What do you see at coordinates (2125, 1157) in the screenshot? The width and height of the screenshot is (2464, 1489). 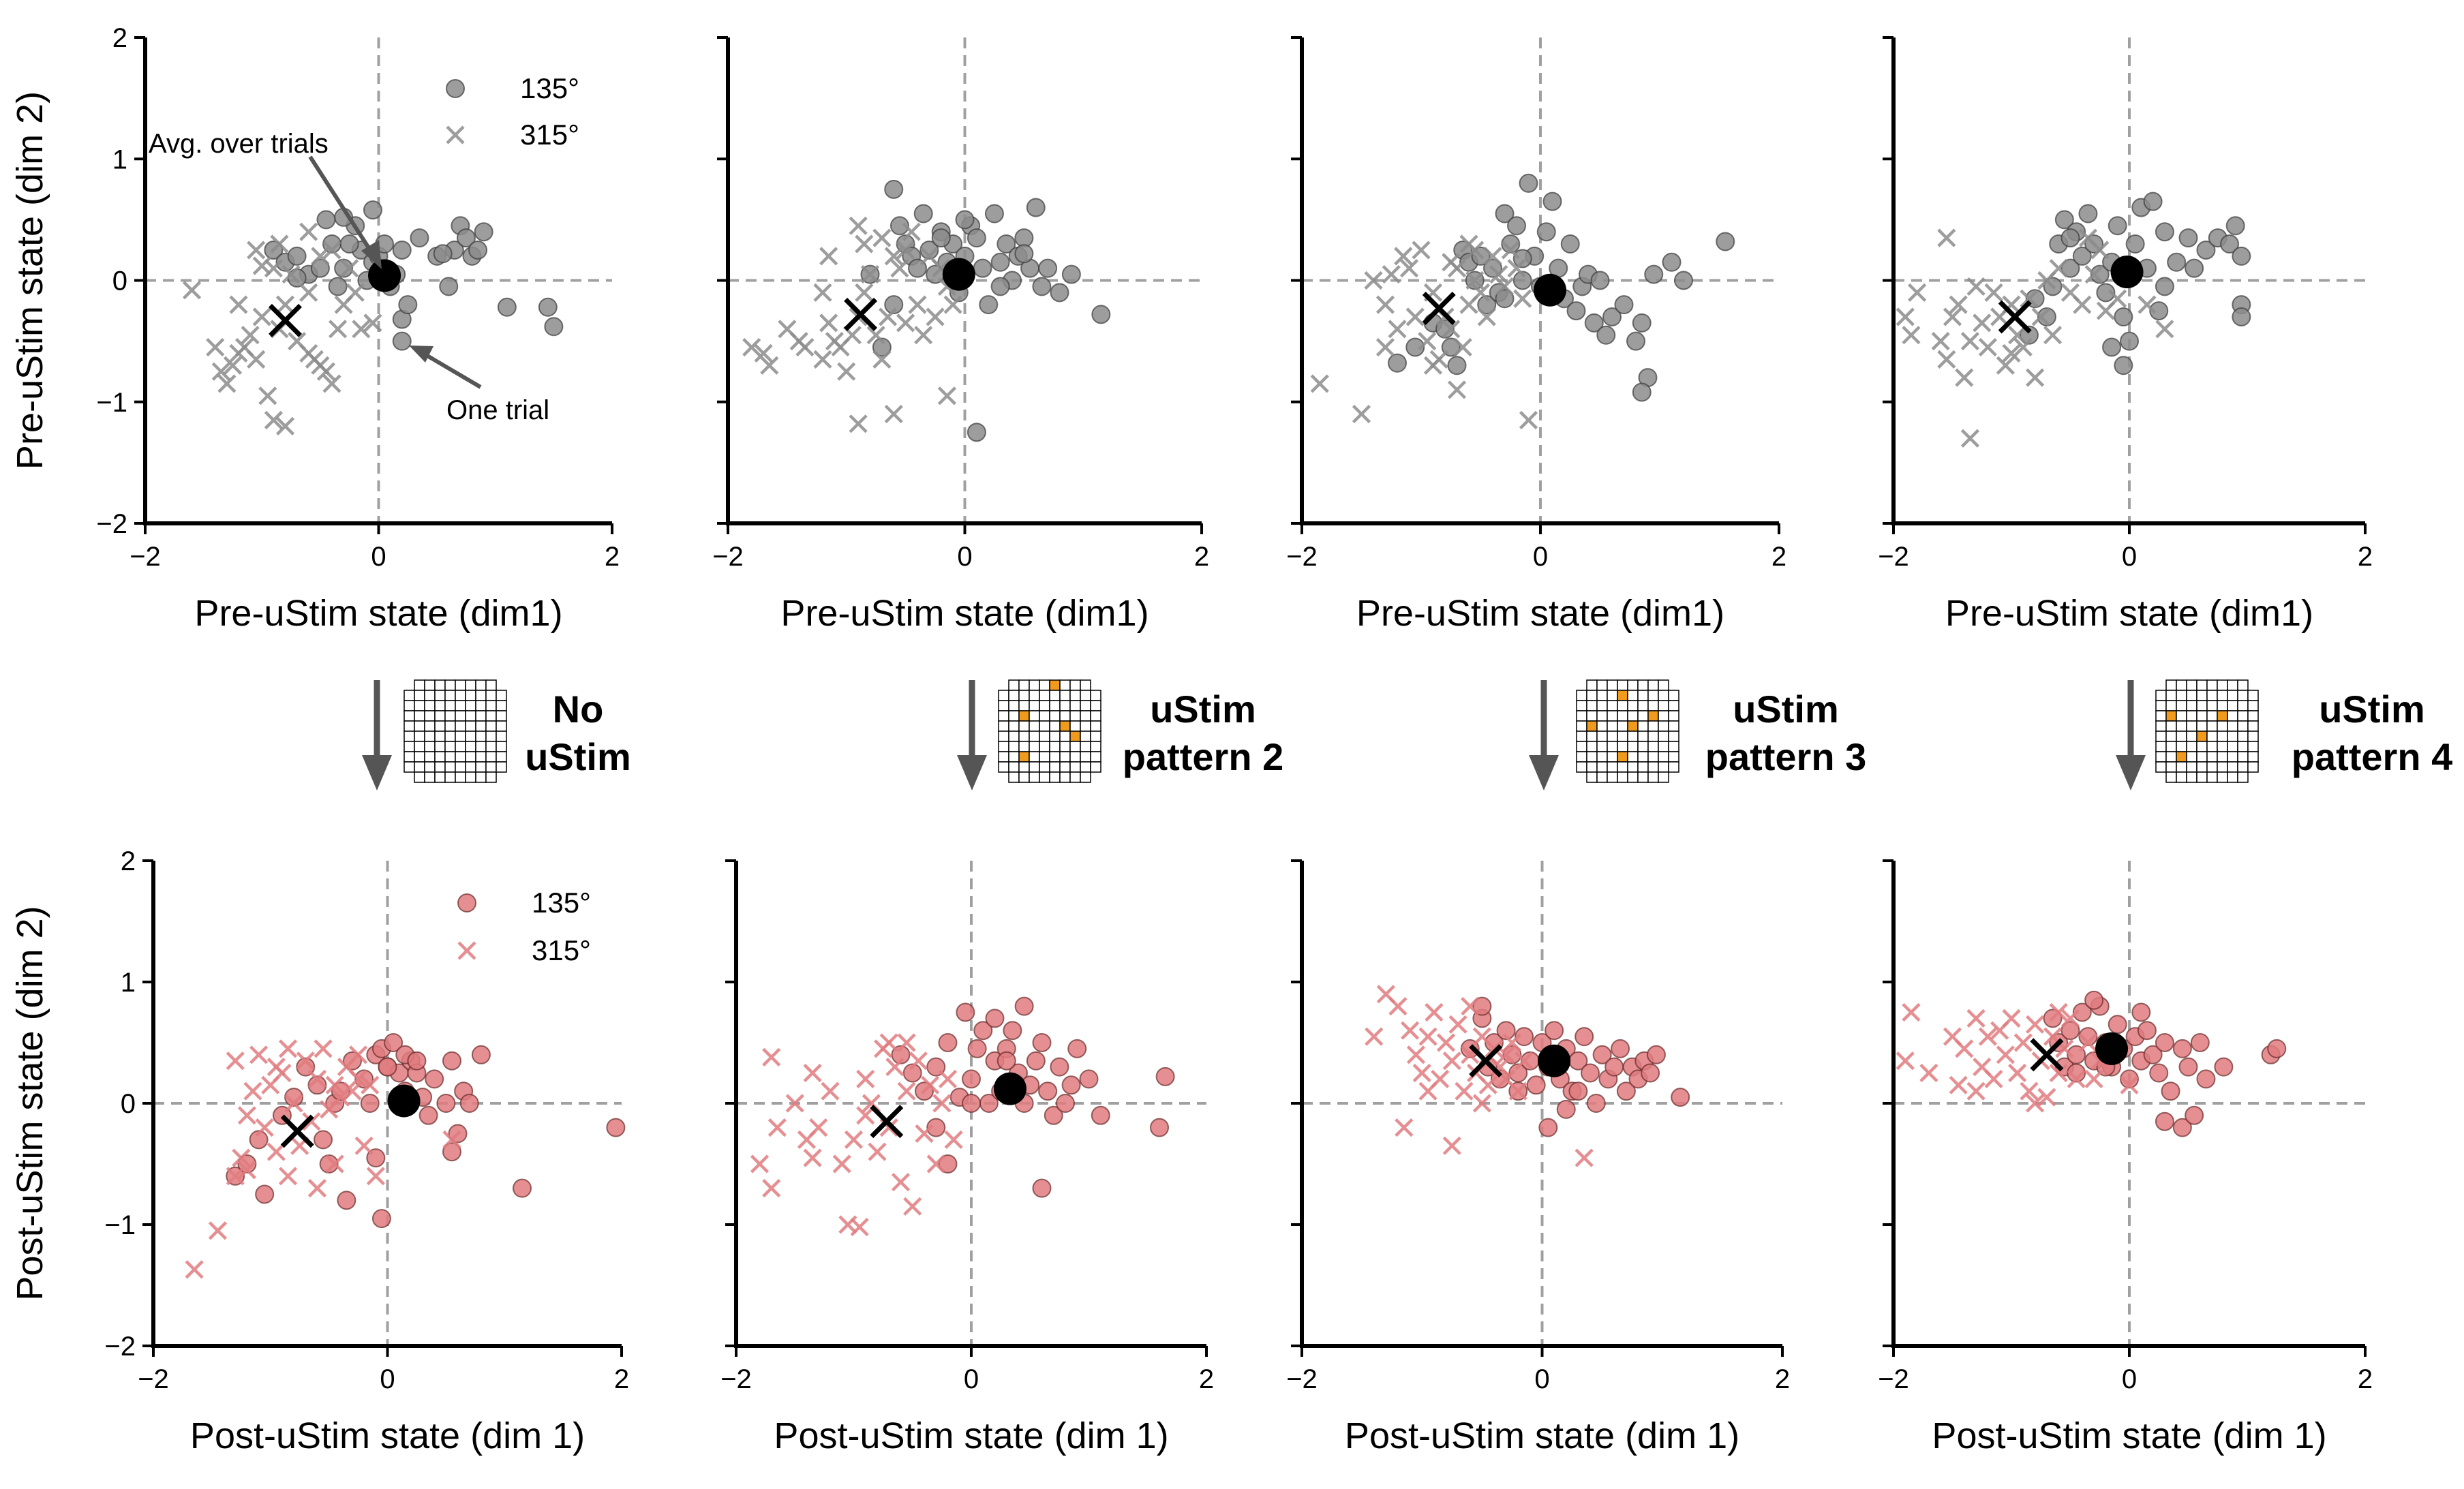 I see `scatter-panel-8: −2 0 2 Post-uStim state (dim 1)` at bounding box center [2125, 1157].